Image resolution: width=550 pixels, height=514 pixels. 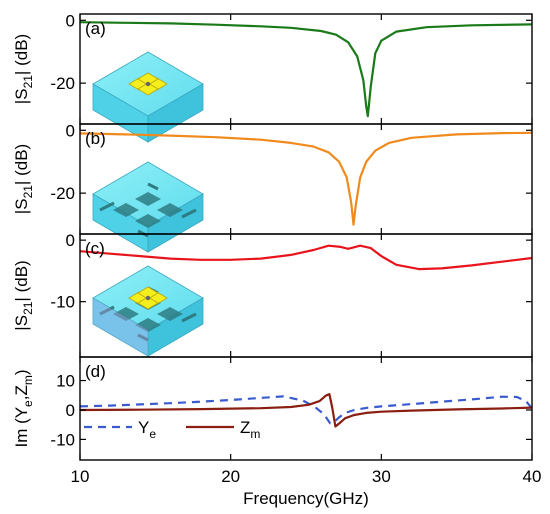 What do you see at coordinates (95, 28) in the screenshot?
I see `panel-label: (a)` at bounding box center [95, 28].